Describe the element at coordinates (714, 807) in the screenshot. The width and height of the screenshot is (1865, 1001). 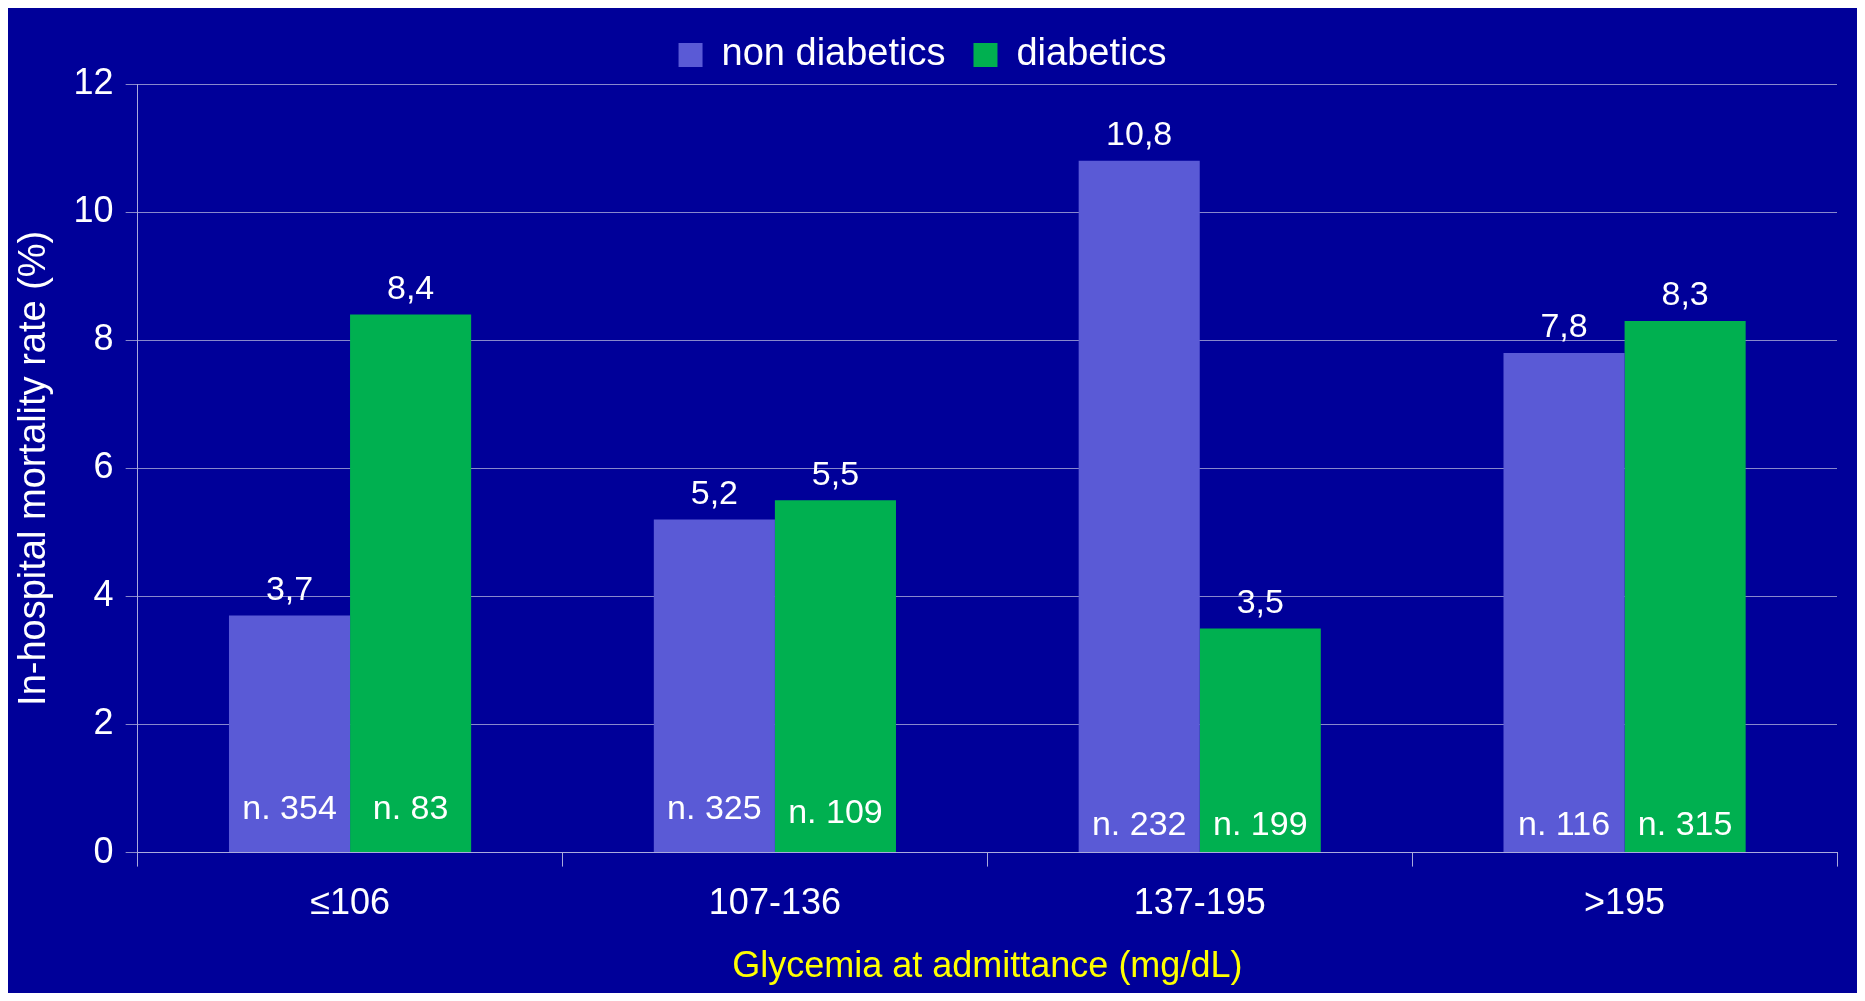
I see `annotation: n. 325` at that location.